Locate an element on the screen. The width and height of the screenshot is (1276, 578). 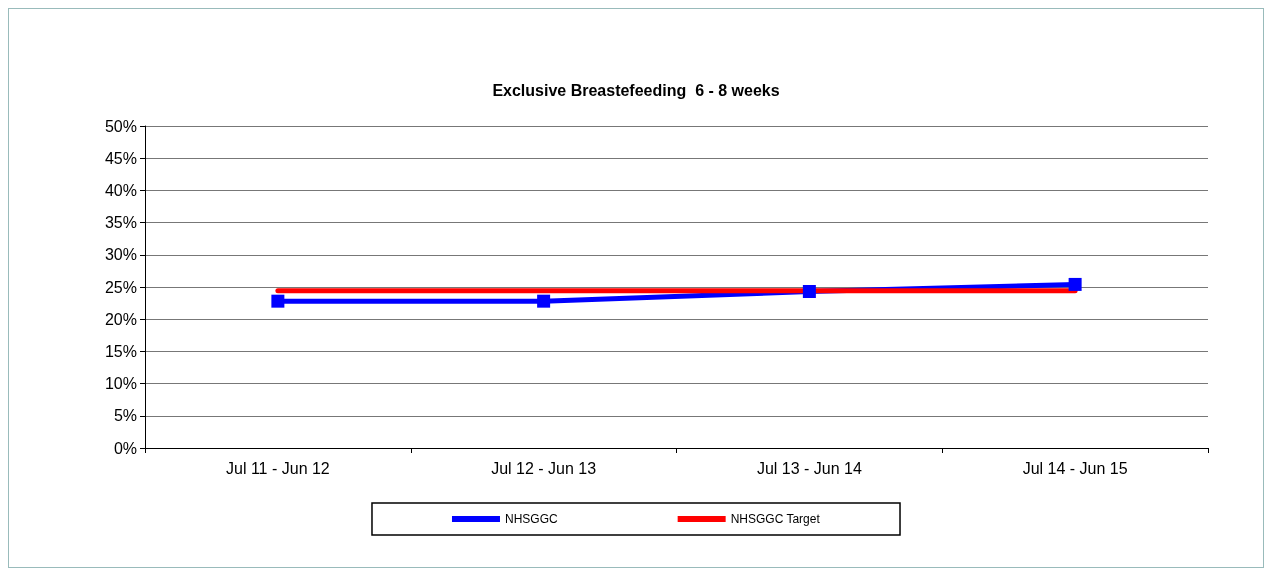
legend-label: NHSGGC Target is located at coordinates (775, 519).